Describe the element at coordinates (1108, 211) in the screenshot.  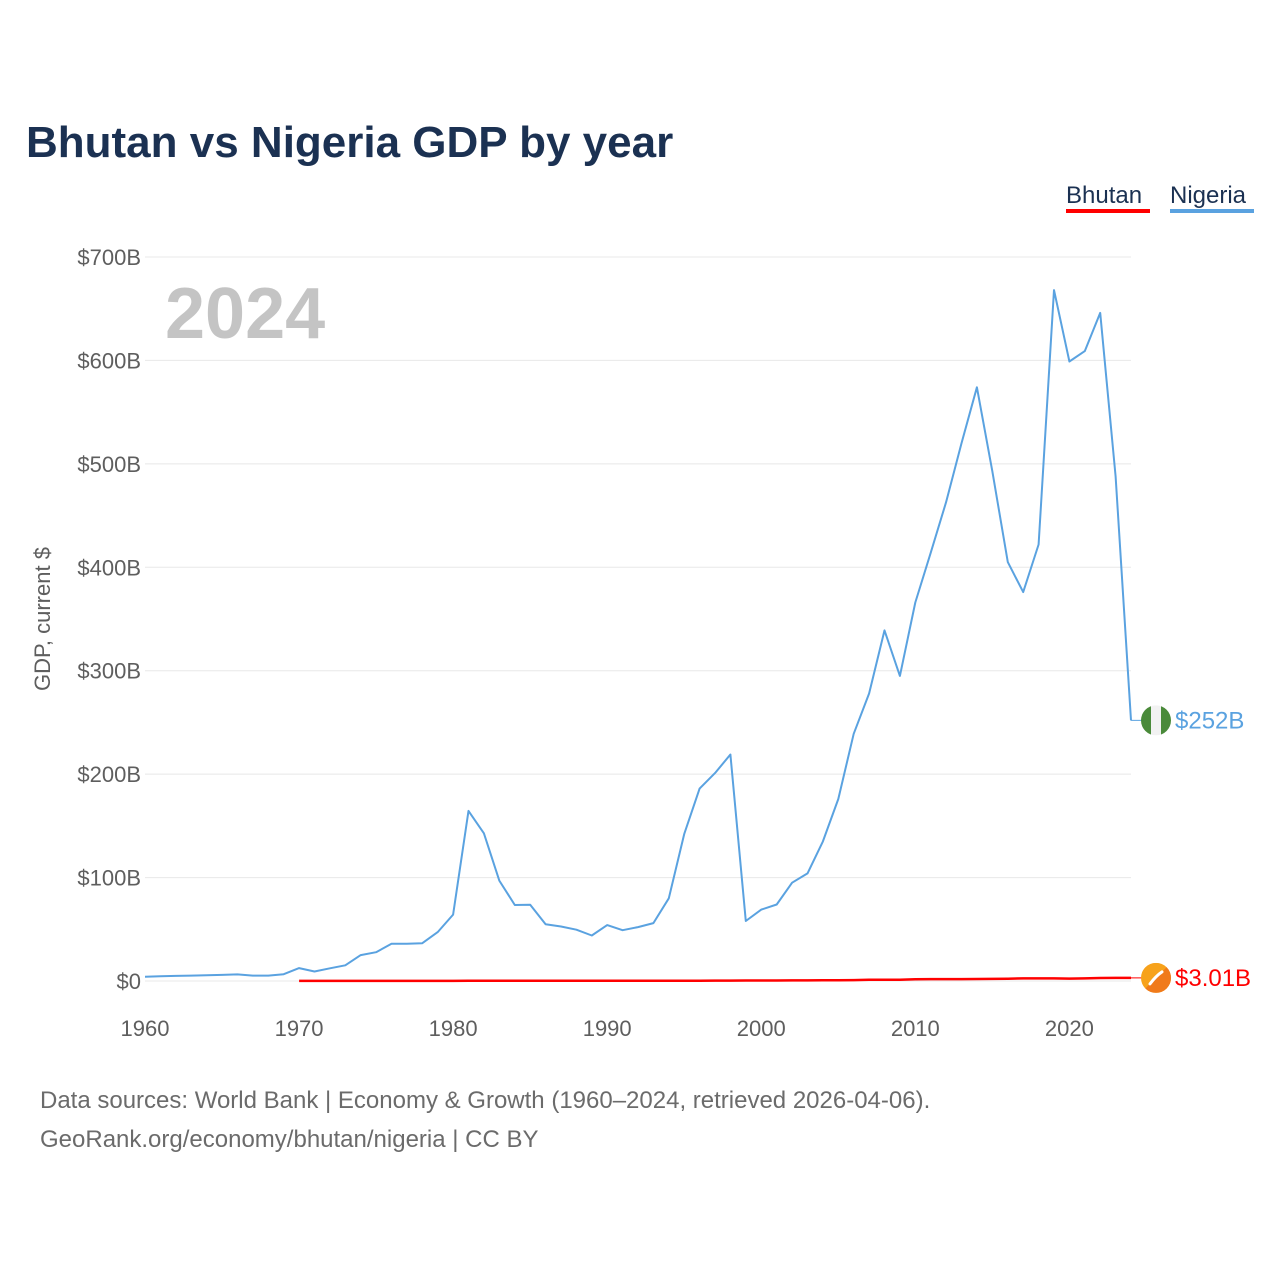
I see `legend-swatch-bhutan` at that location.